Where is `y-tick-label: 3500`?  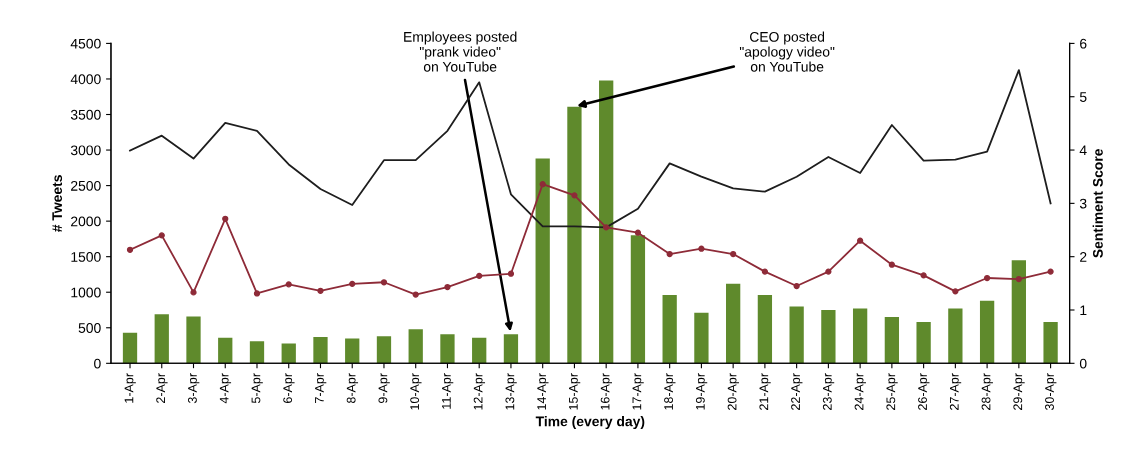
y-tick-label: 3500 is located at coordinates (85, 114).